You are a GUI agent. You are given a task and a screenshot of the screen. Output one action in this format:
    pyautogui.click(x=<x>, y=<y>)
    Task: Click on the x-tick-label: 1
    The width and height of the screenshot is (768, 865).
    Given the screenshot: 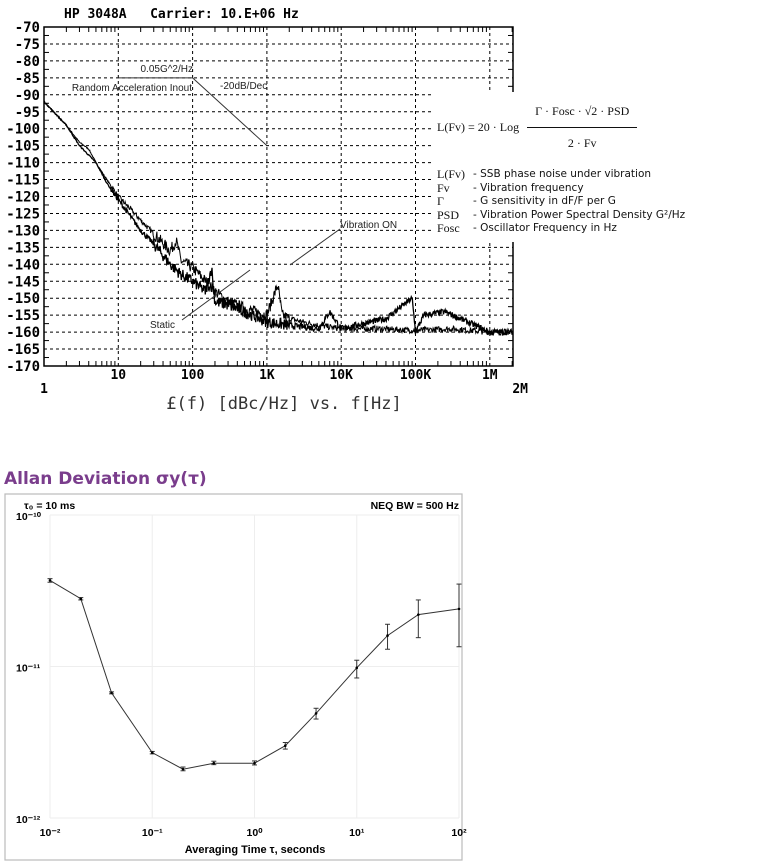 What is the action you would take?
    pyautogui.click(x=44, y=389)
    